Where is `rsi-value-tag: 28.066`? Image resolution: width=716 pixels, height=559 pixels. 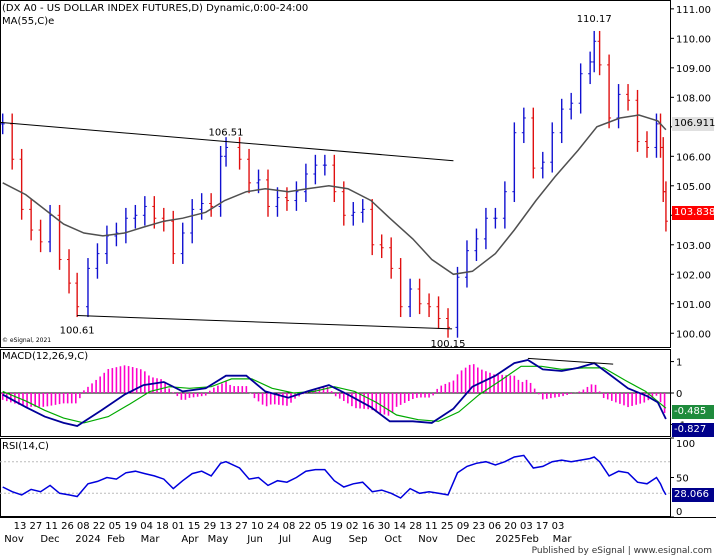
rsi-value-tag: 28.066 is located at coordinates (693, 495).